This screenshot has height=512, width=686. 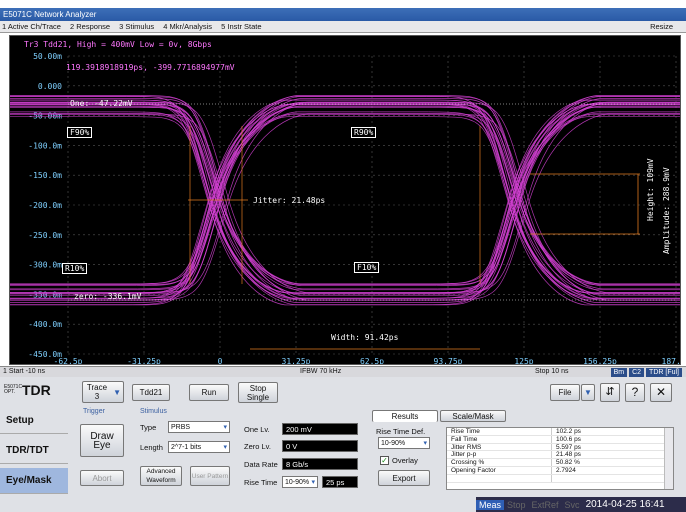 I want to click on r10-marker-label: R10%, so click(x=75, y=268).